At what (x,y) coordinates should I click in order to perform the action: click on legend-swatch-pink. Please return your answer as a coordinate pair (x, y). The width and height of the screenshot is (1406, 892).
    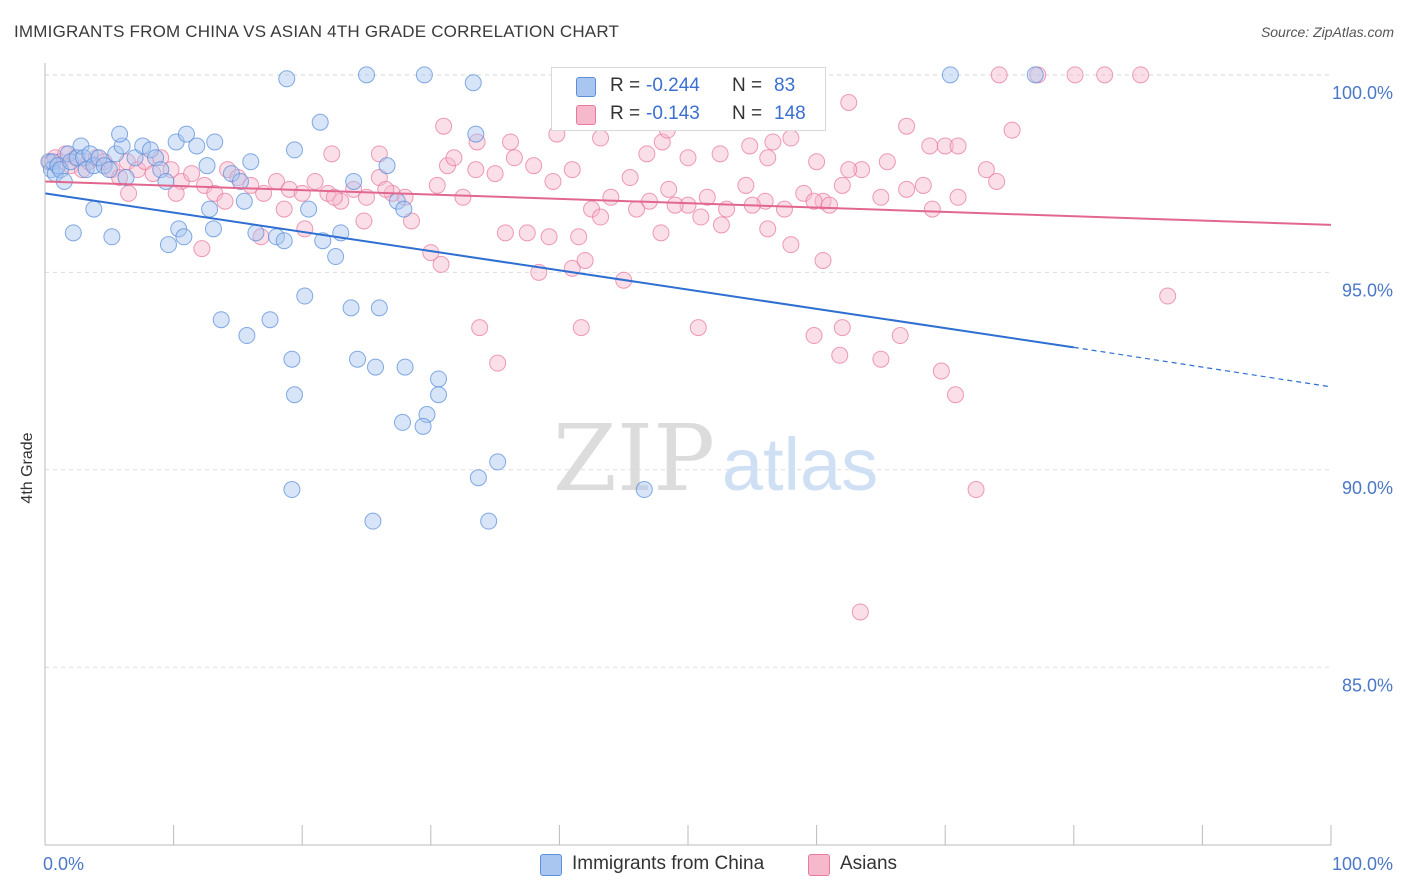
    Looking at the image, I should click on (586, 115).